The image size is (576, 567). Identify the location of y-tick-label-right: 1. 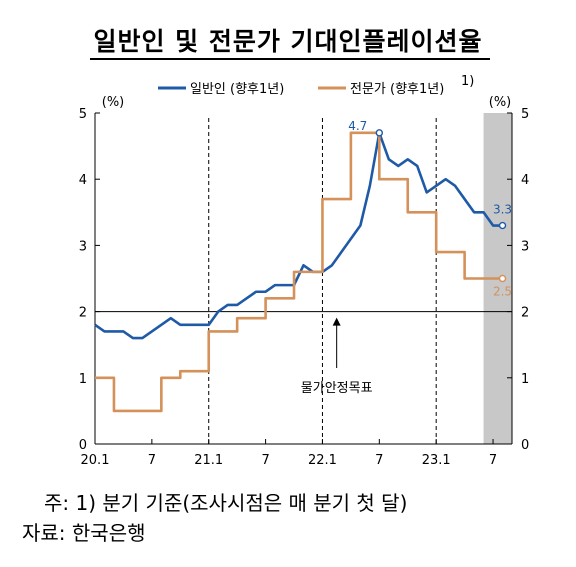
(525, 379).